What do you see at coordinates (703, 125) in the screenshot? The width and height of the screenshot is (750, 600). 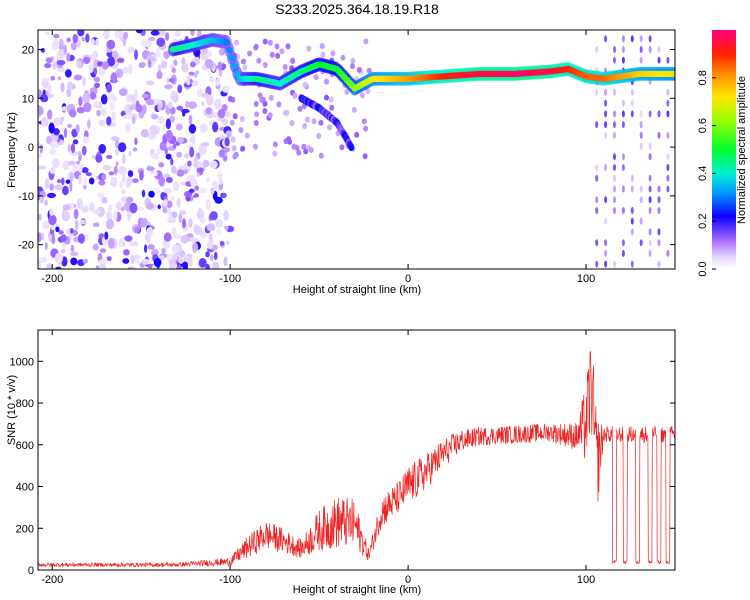 I see `colorbar-tick-label: 0.6` at bounding box center [703, 125].